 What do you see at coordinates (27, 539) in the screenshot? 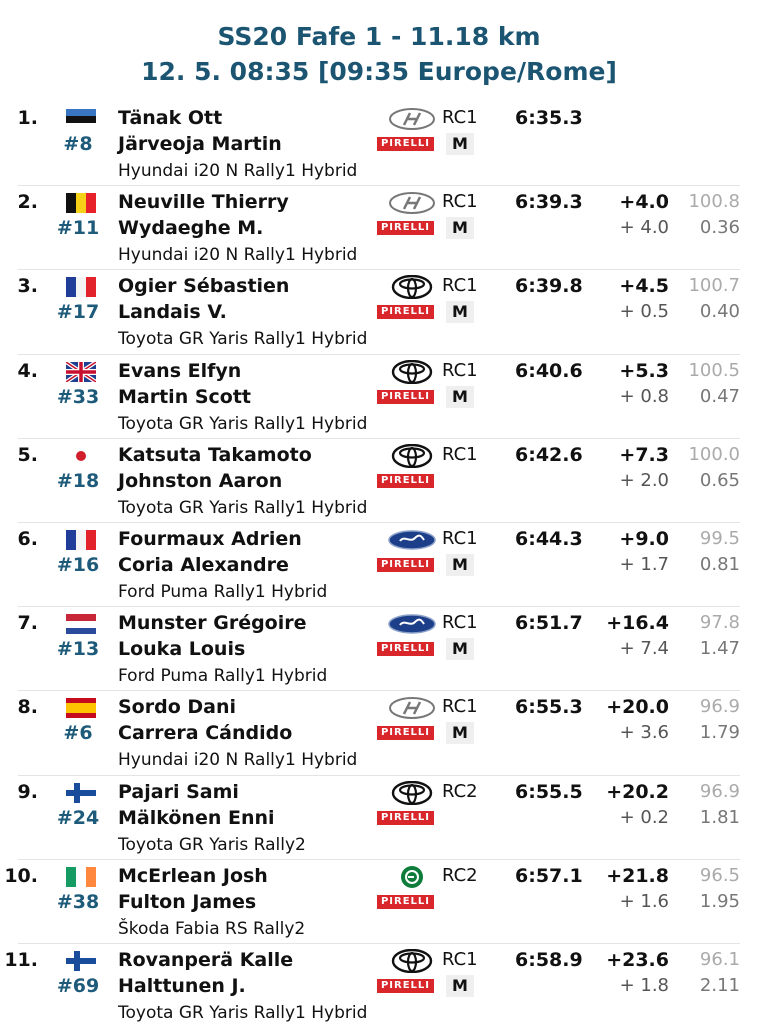
I see `position: 6.` at bounding box center [27, 539].